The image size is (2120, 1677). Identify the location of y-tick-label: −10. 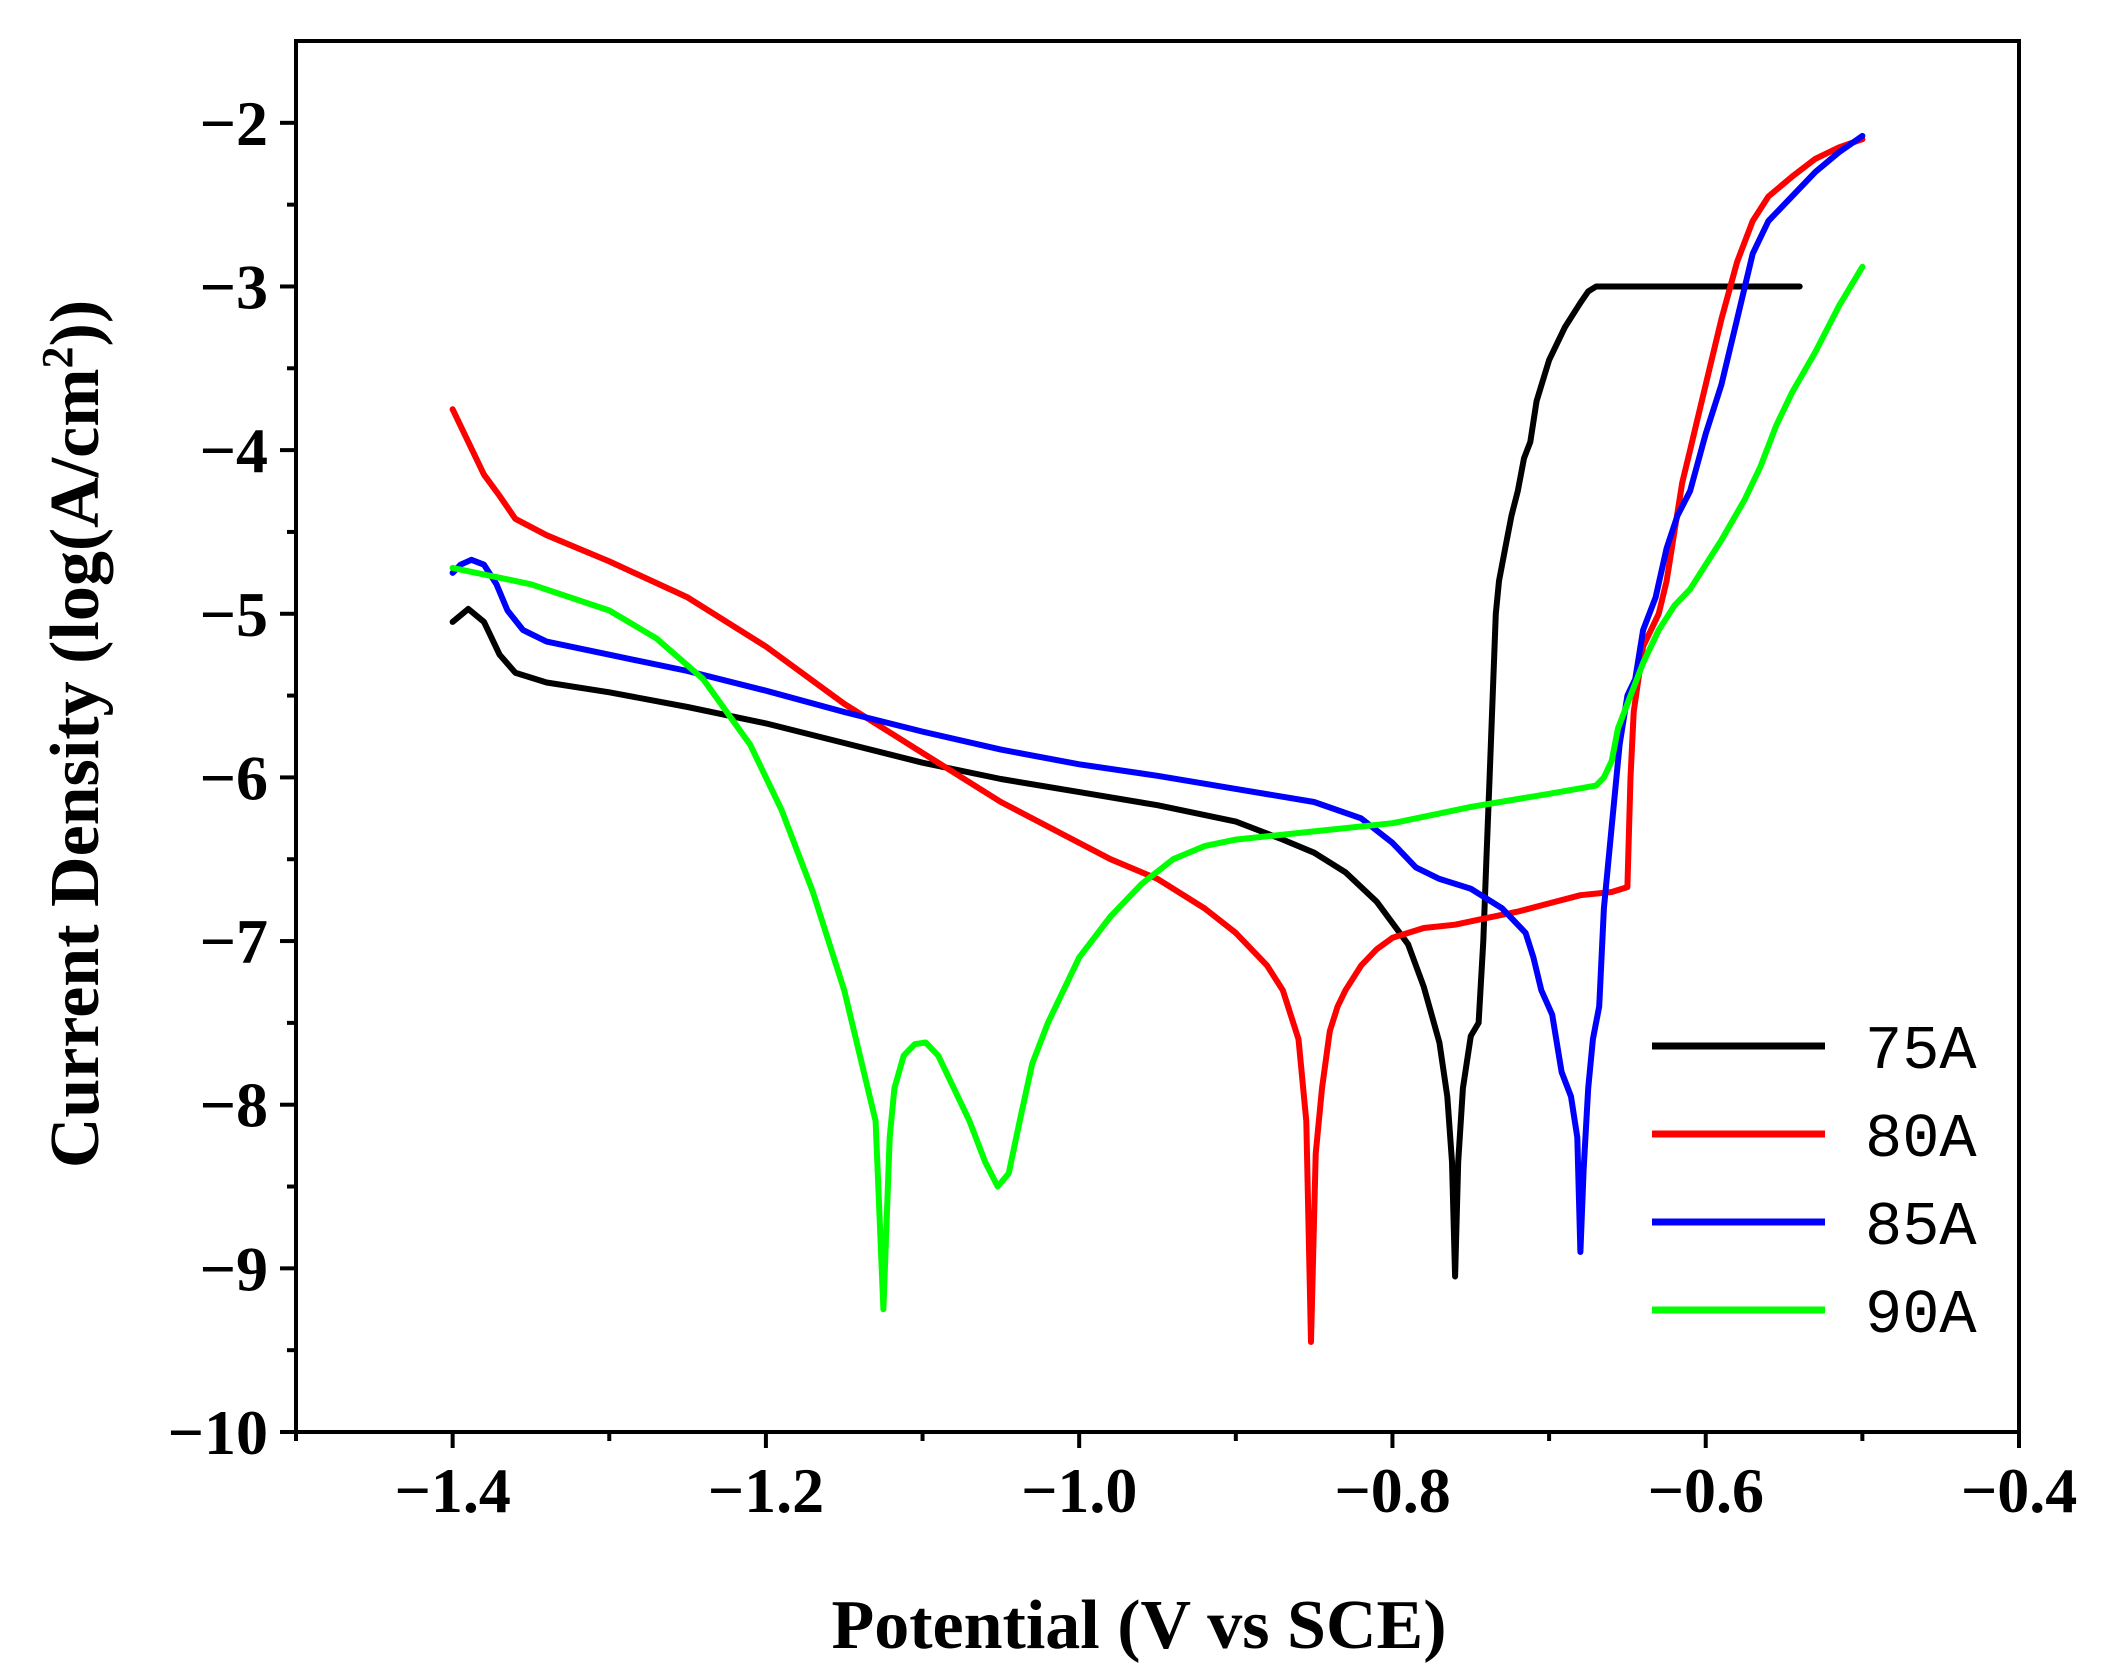
(218, 1432).